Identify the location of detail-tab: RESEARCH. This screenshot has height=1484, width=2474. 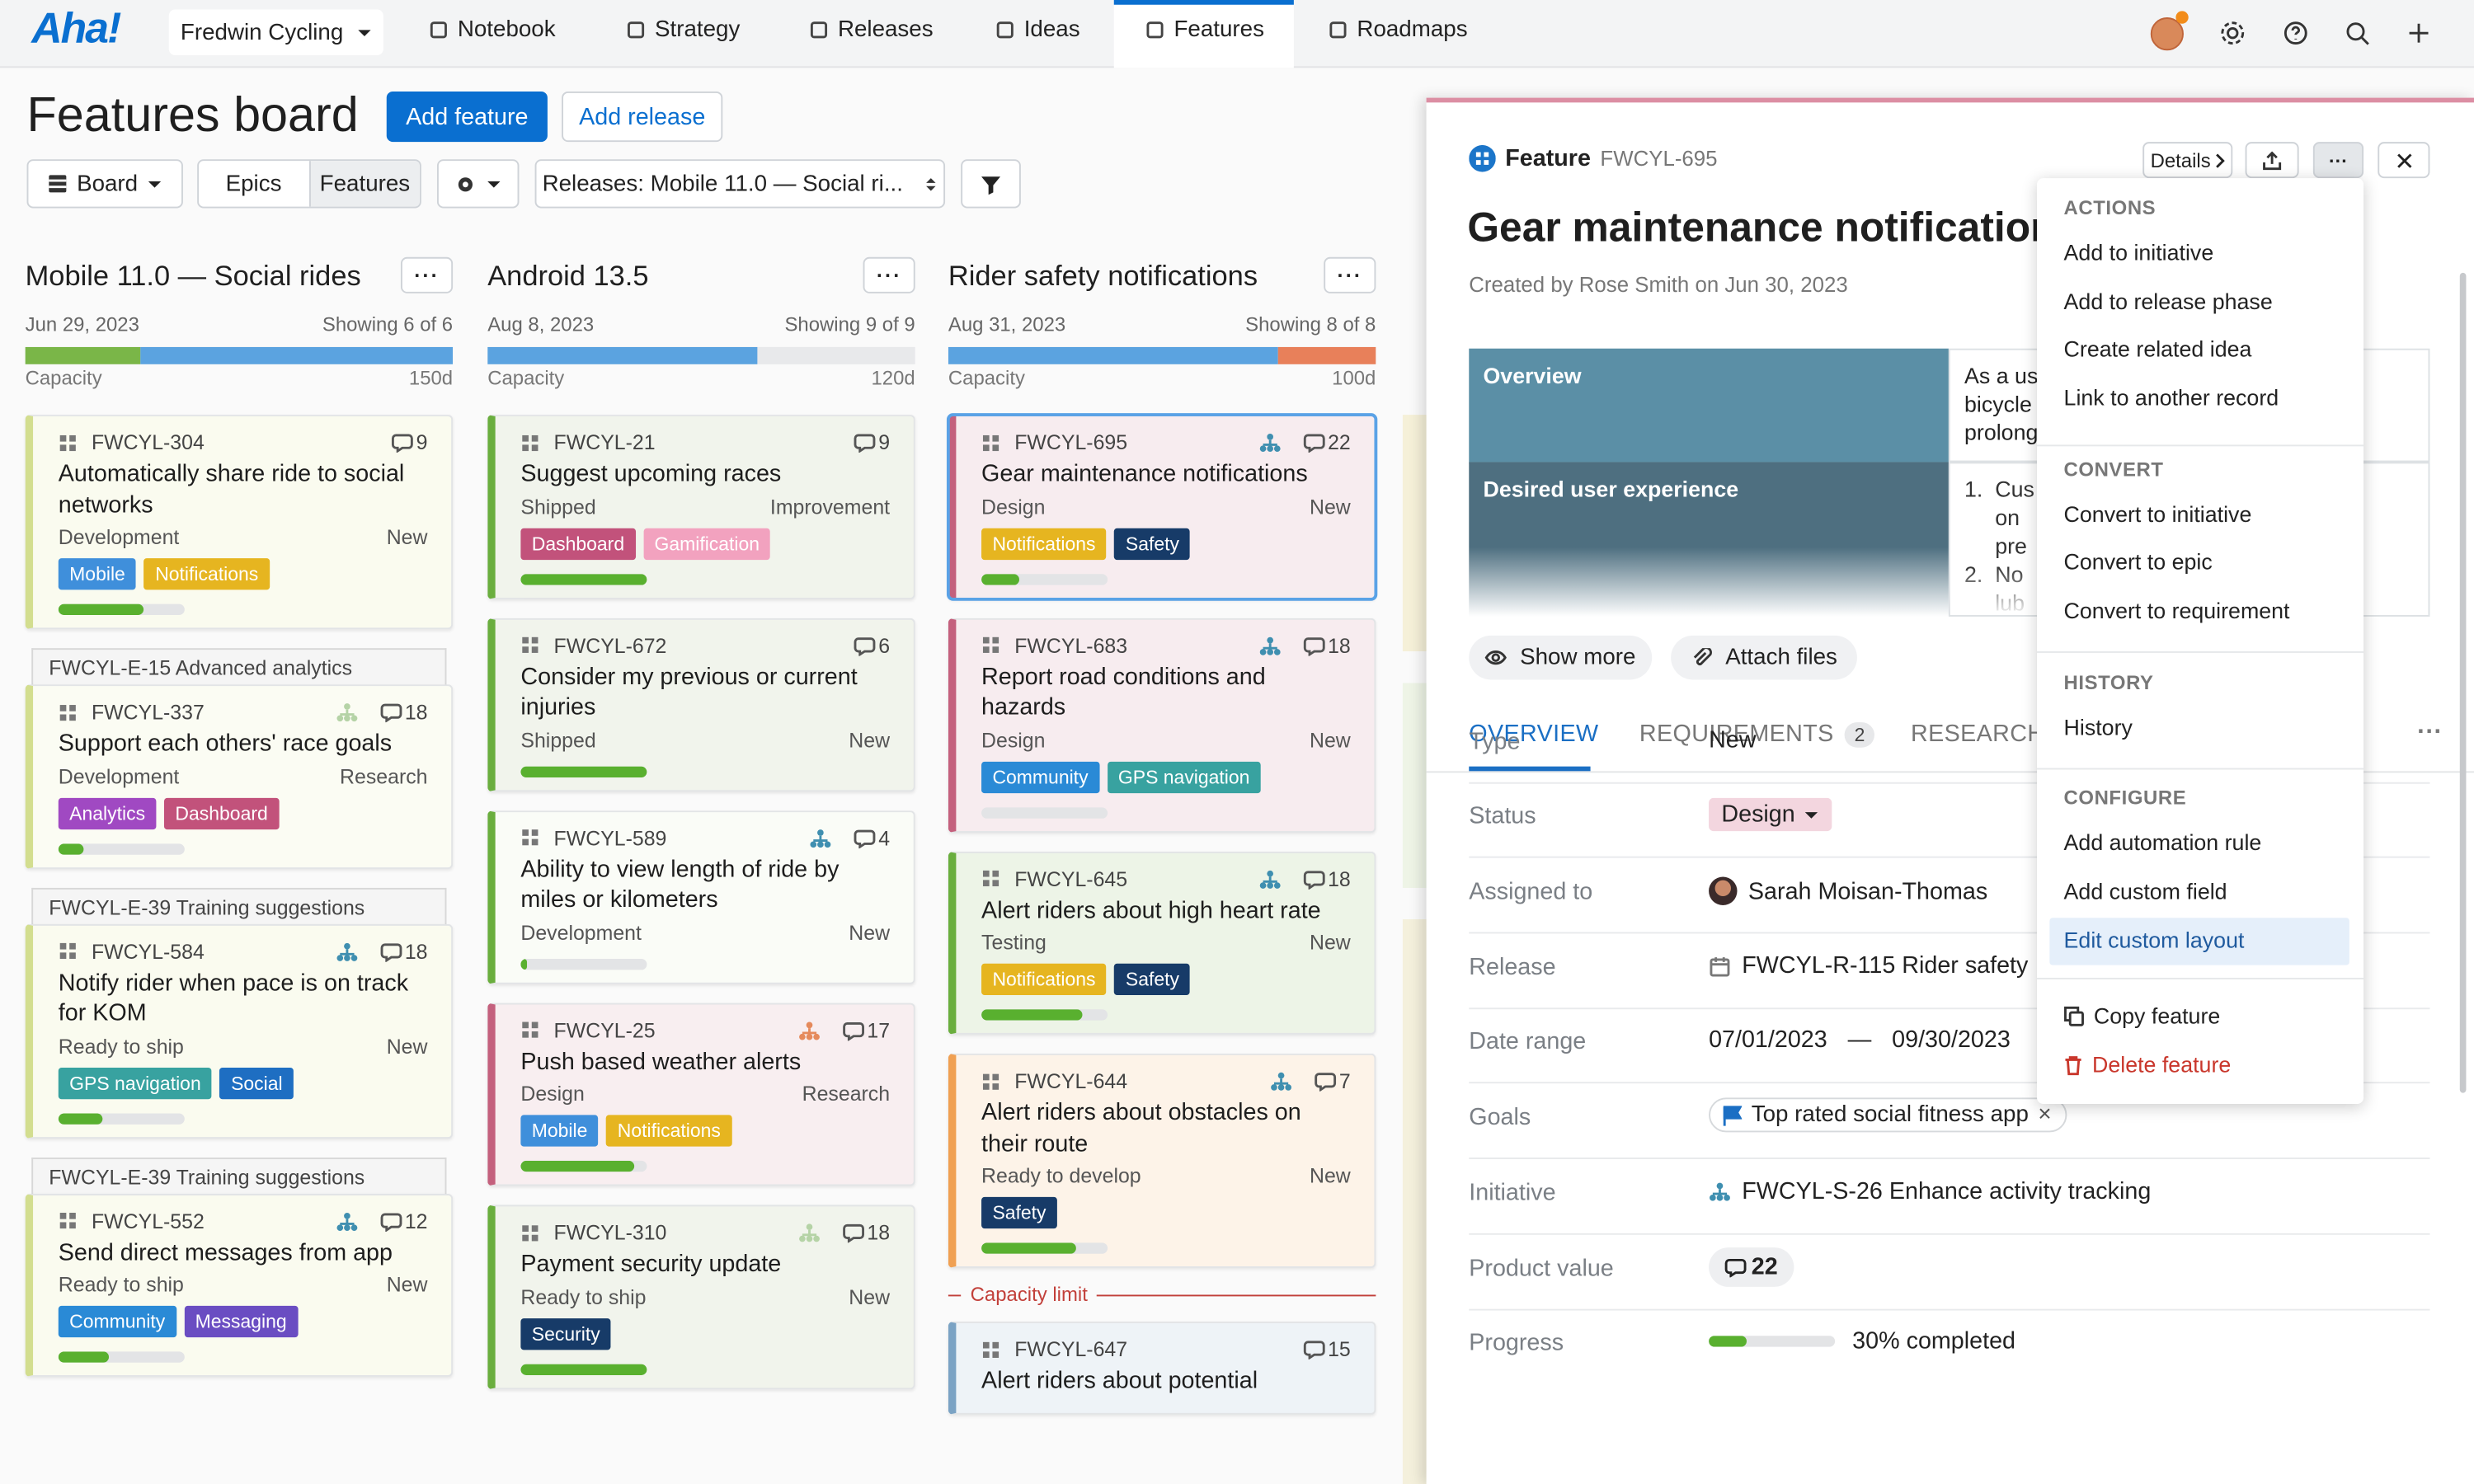
(1978, 734).